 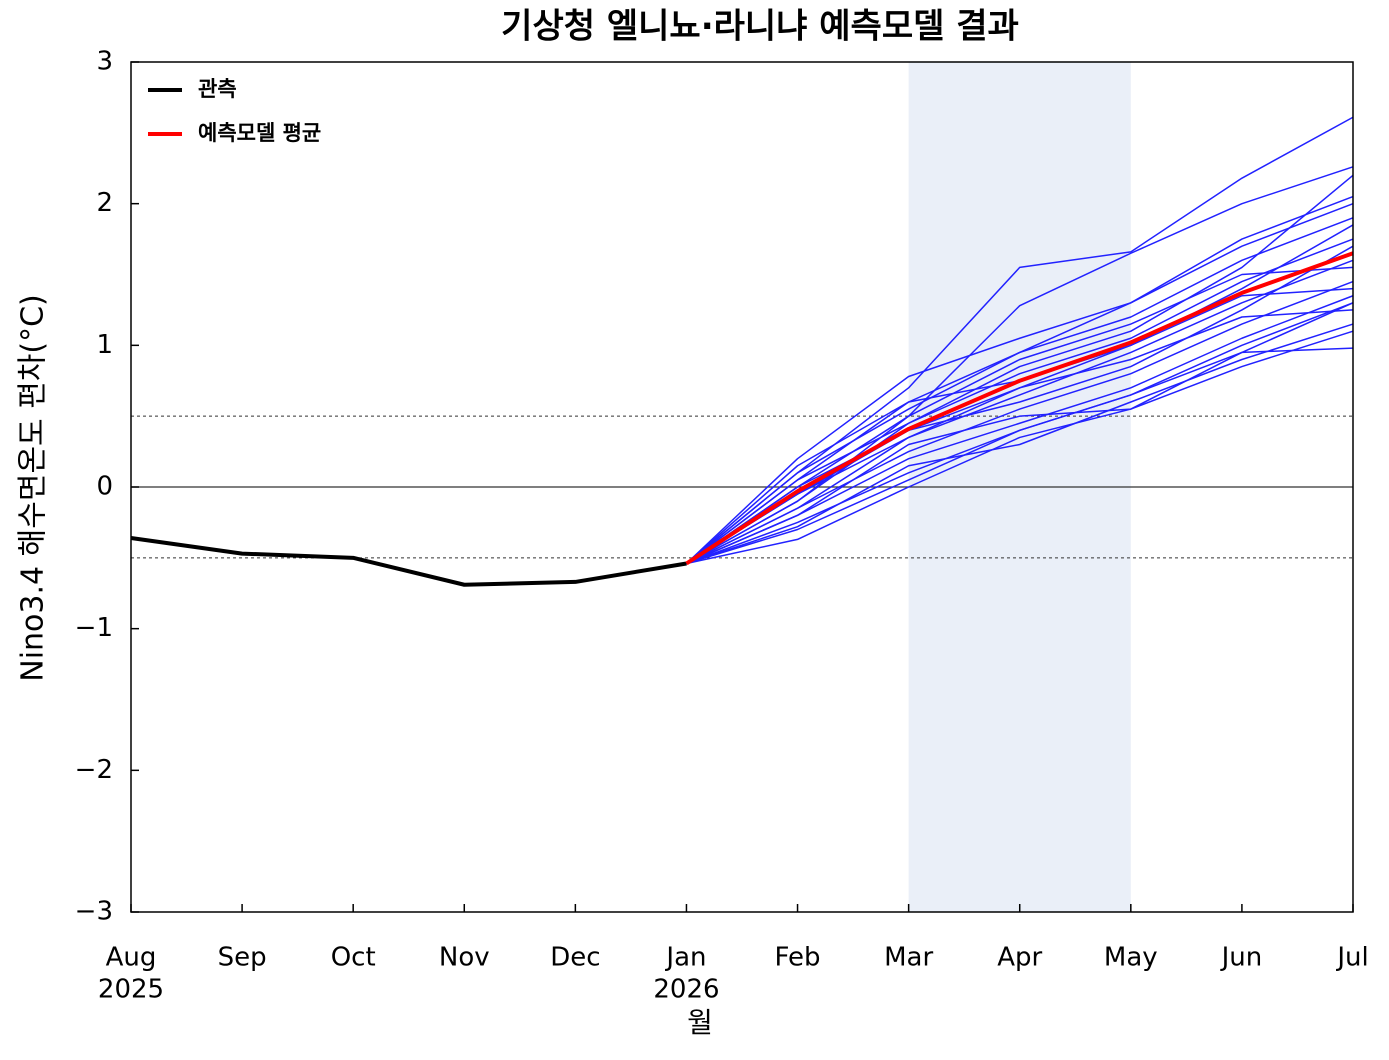 I want to click on y-tick-label: −1, so click(x=94, y=628).